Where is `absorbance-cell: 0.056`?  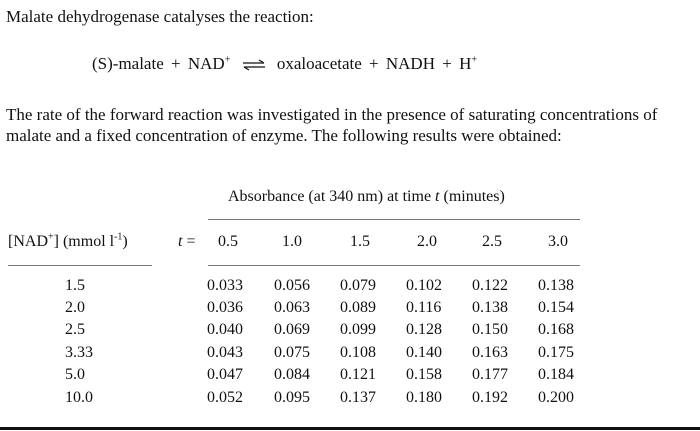 absorbance-cell: 0.056 is located at coordinates (292, 285).